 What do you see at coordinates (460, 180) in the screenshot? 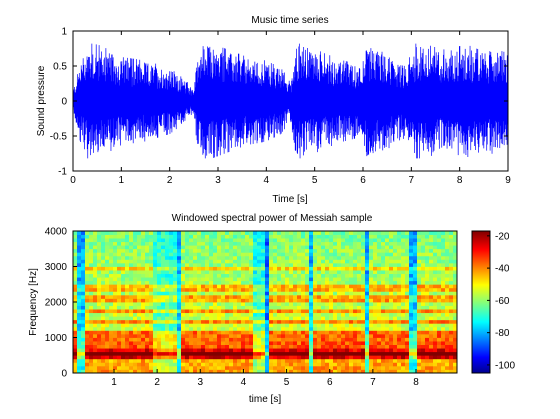
I see `x-tick-label: 8` at bounding box center [460, 180].